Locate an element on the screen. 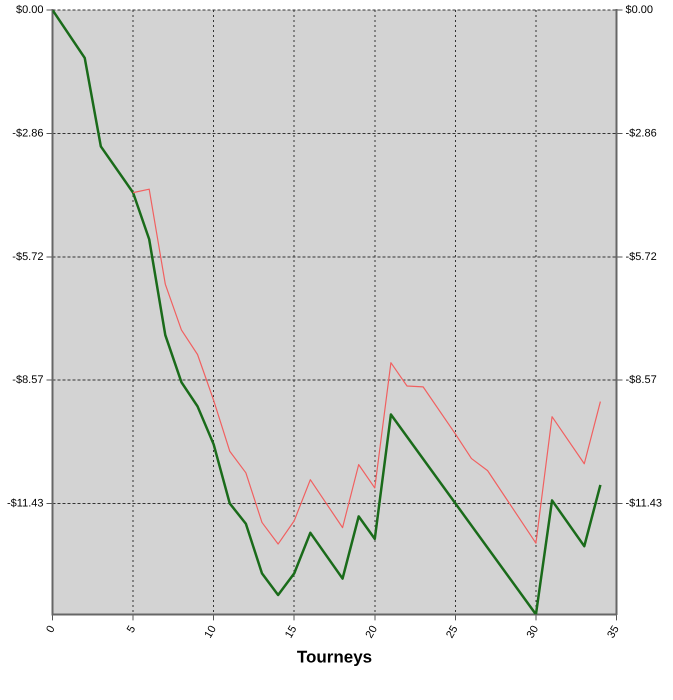  y-tick-label: -$5.72 is located at coordinates (28, 256).